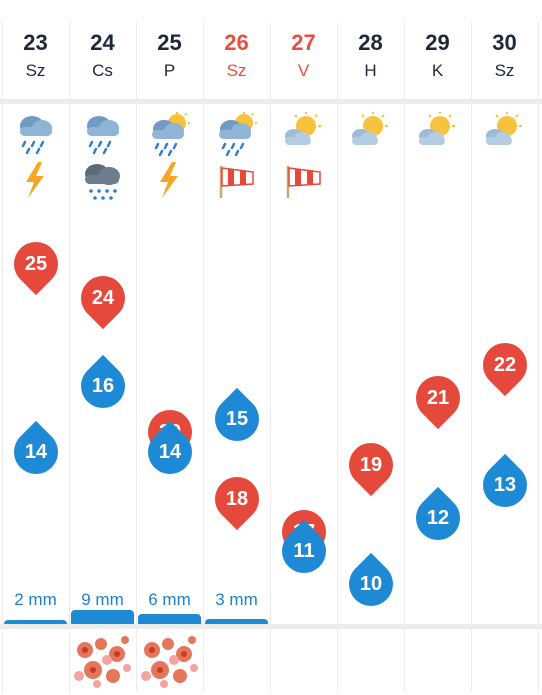 This screenshot has width=542, height=695. I want to click on high-temp-marker: 21, so click(438, 398).